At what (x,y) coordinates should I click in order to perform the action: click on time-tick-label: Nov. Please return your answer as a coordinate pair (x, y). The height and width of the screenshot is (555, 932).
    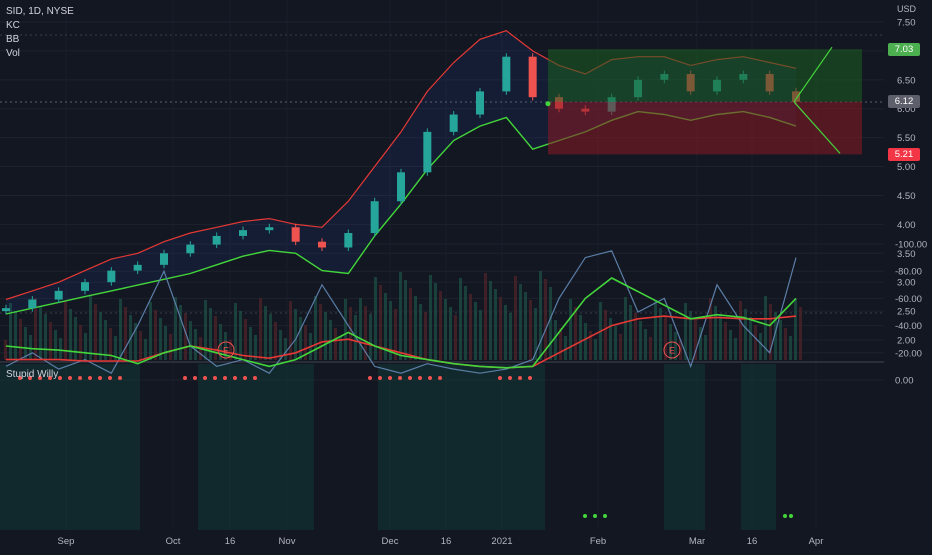
    Looking at the image, I should click on (287, 541).